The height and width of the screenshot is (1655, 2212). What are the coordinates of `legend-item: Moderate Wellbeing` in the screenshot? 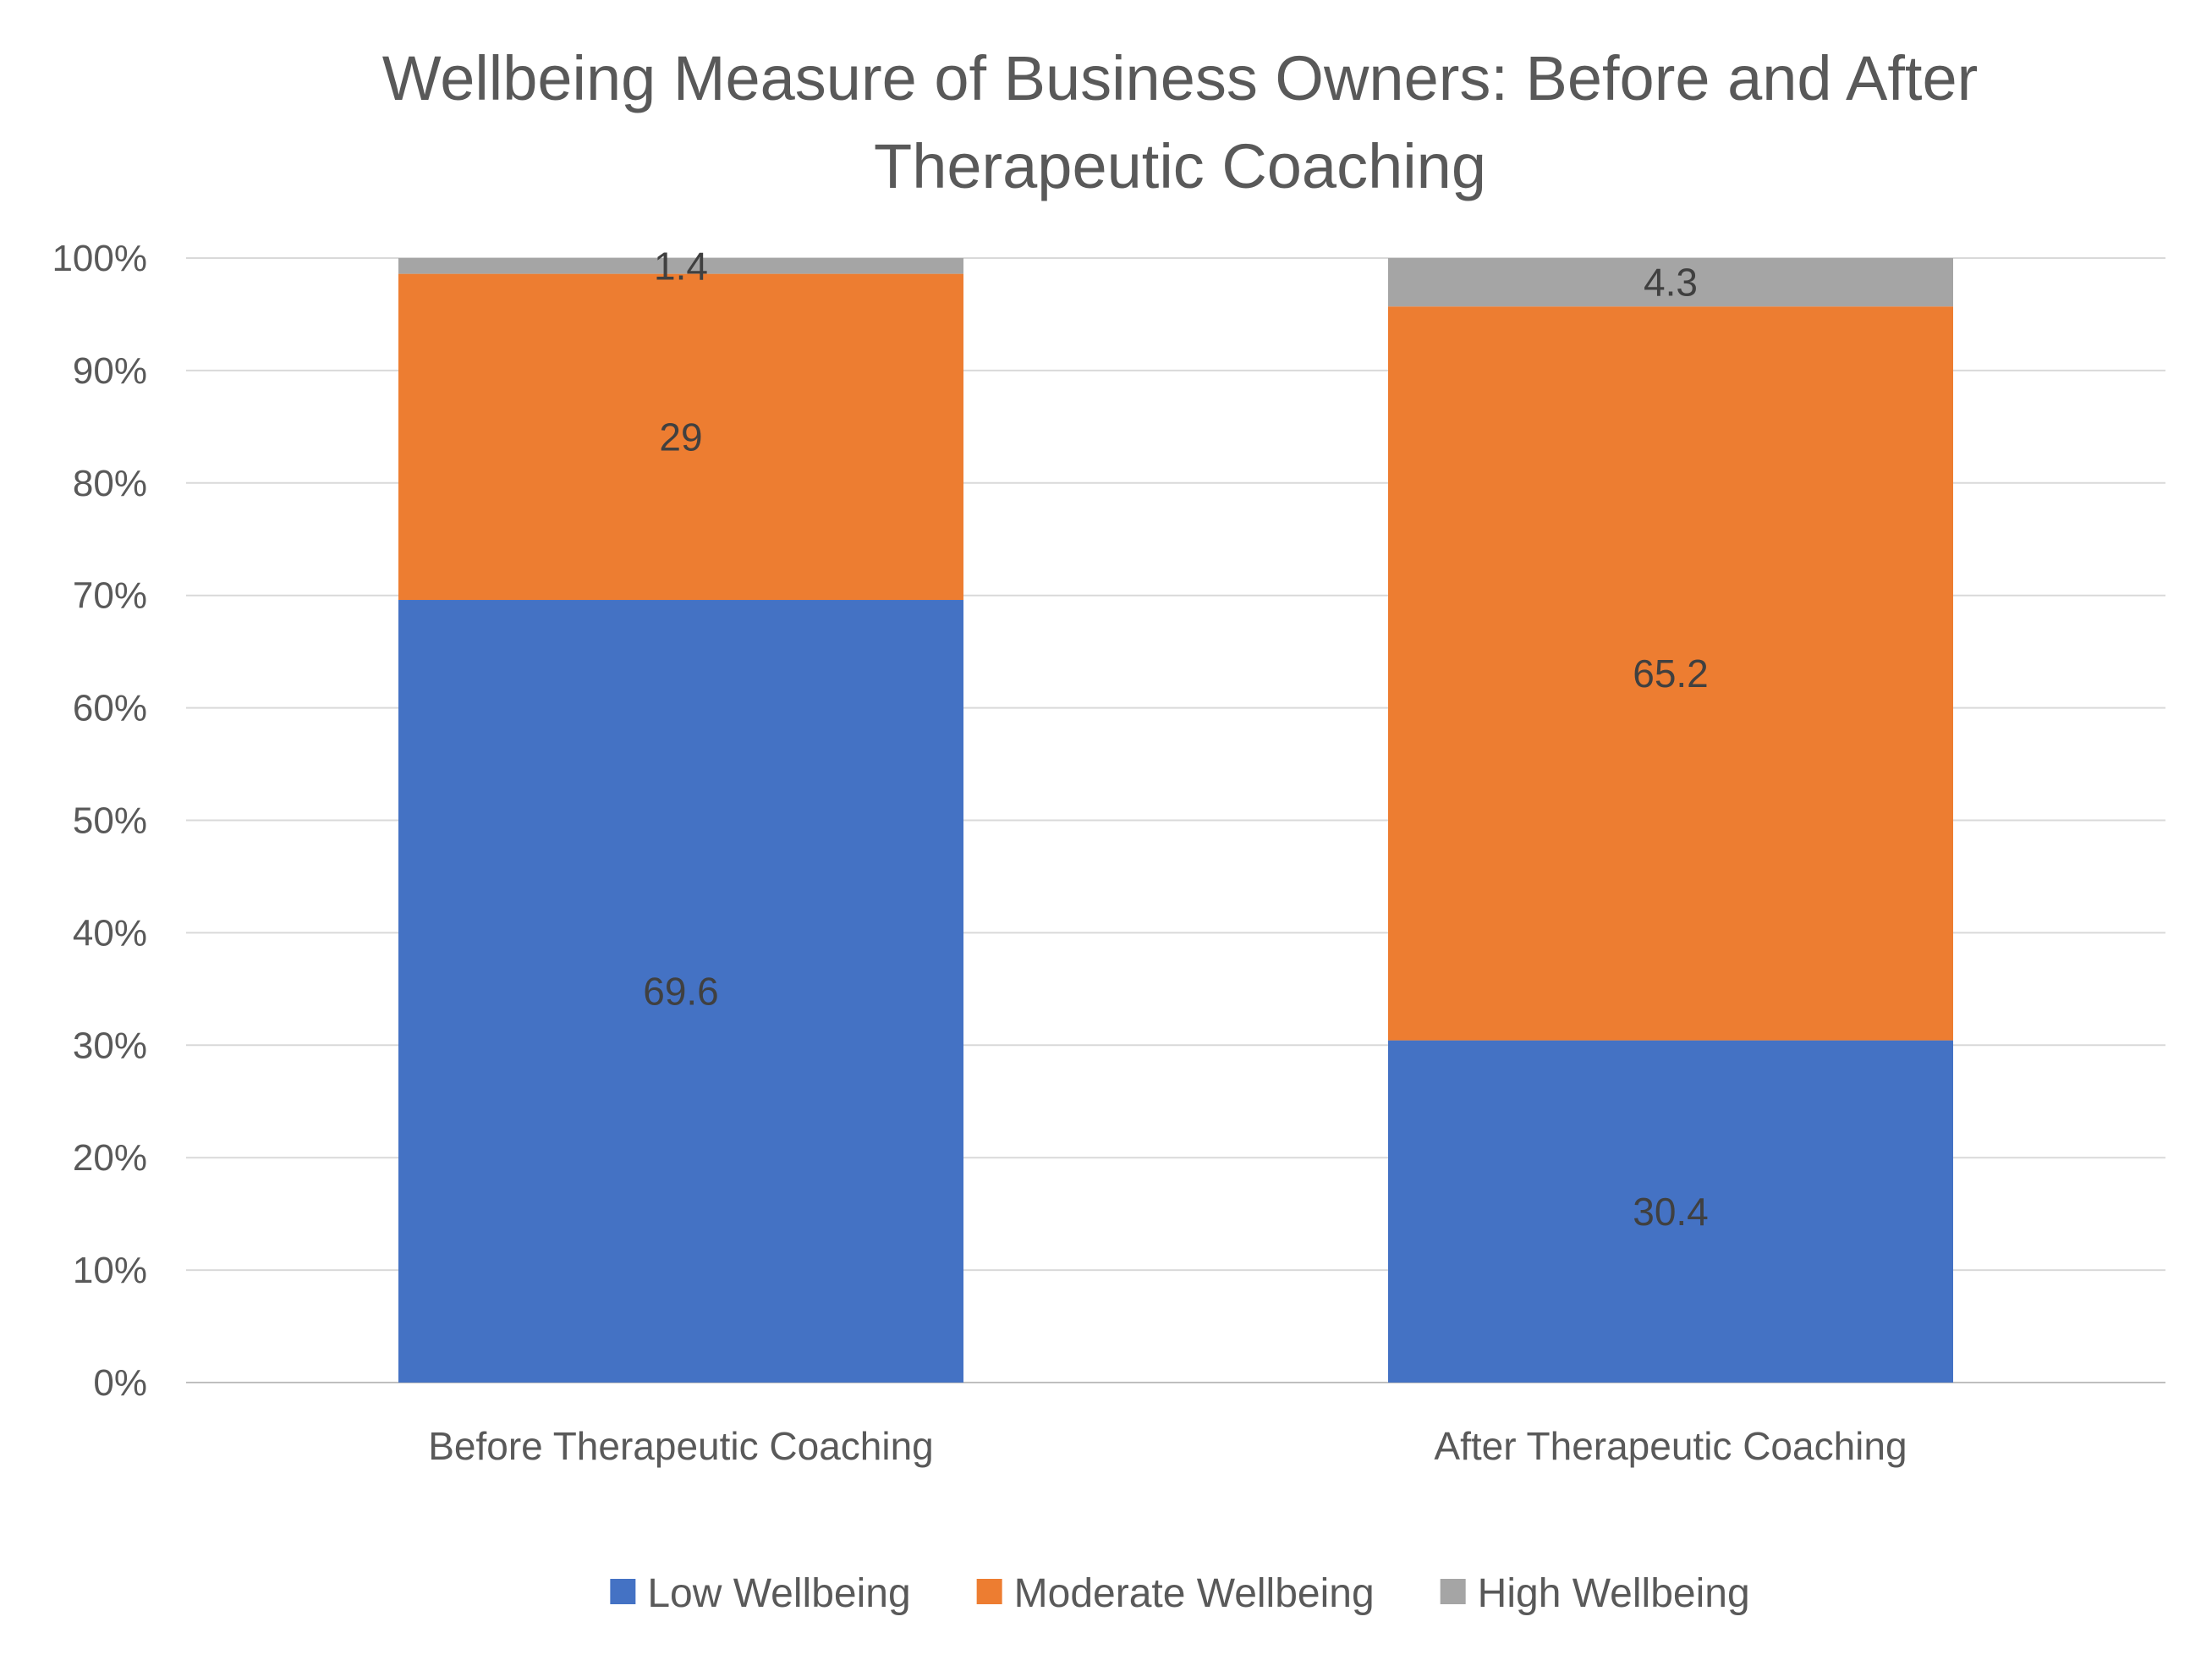 It's located at (1175, 1594).